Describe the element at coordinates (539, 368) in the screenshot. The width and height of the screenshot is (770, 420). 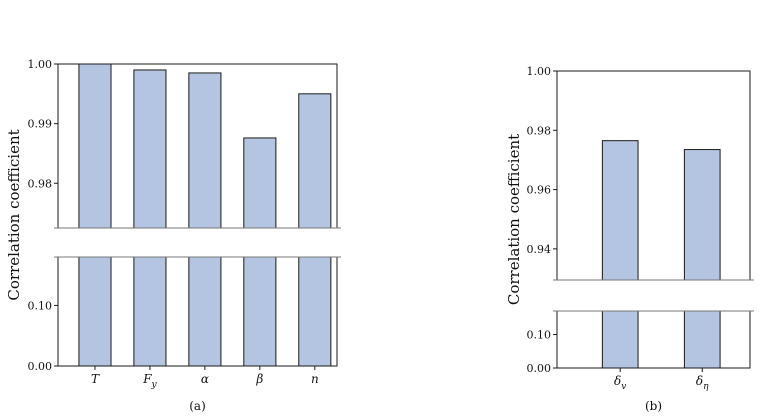
I see `lower-tick-label-2-2: 0.00` at that location.